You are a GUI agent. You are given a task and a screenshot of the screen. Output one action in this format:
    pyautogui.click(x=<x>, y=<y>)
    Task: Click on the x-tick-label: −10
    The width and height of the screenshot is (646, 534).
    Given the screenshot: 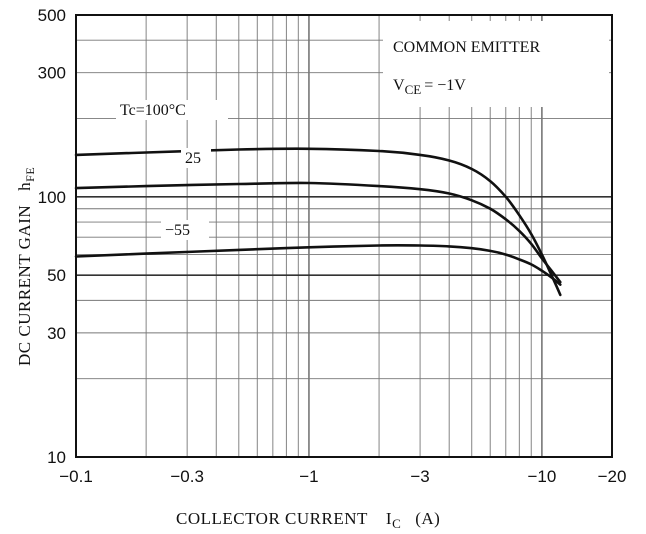 What is the action you would take?
    pyautogui.click(x=541, y=476)
    